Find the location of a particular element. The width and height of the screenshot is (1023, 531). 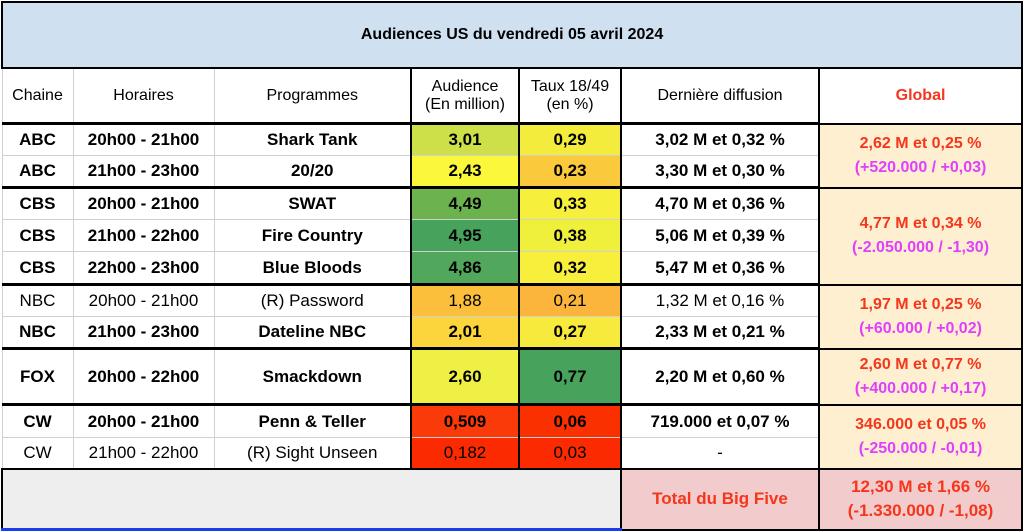

cell-horaires: 22h00 - 23h00 is located at coordinates (143, 268).